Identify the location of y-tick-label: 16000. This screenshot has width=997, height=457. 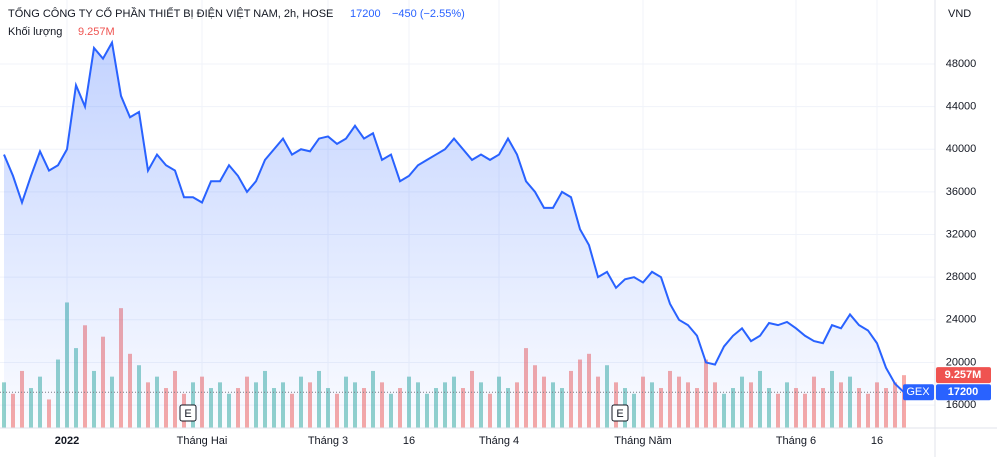
(961, 405).